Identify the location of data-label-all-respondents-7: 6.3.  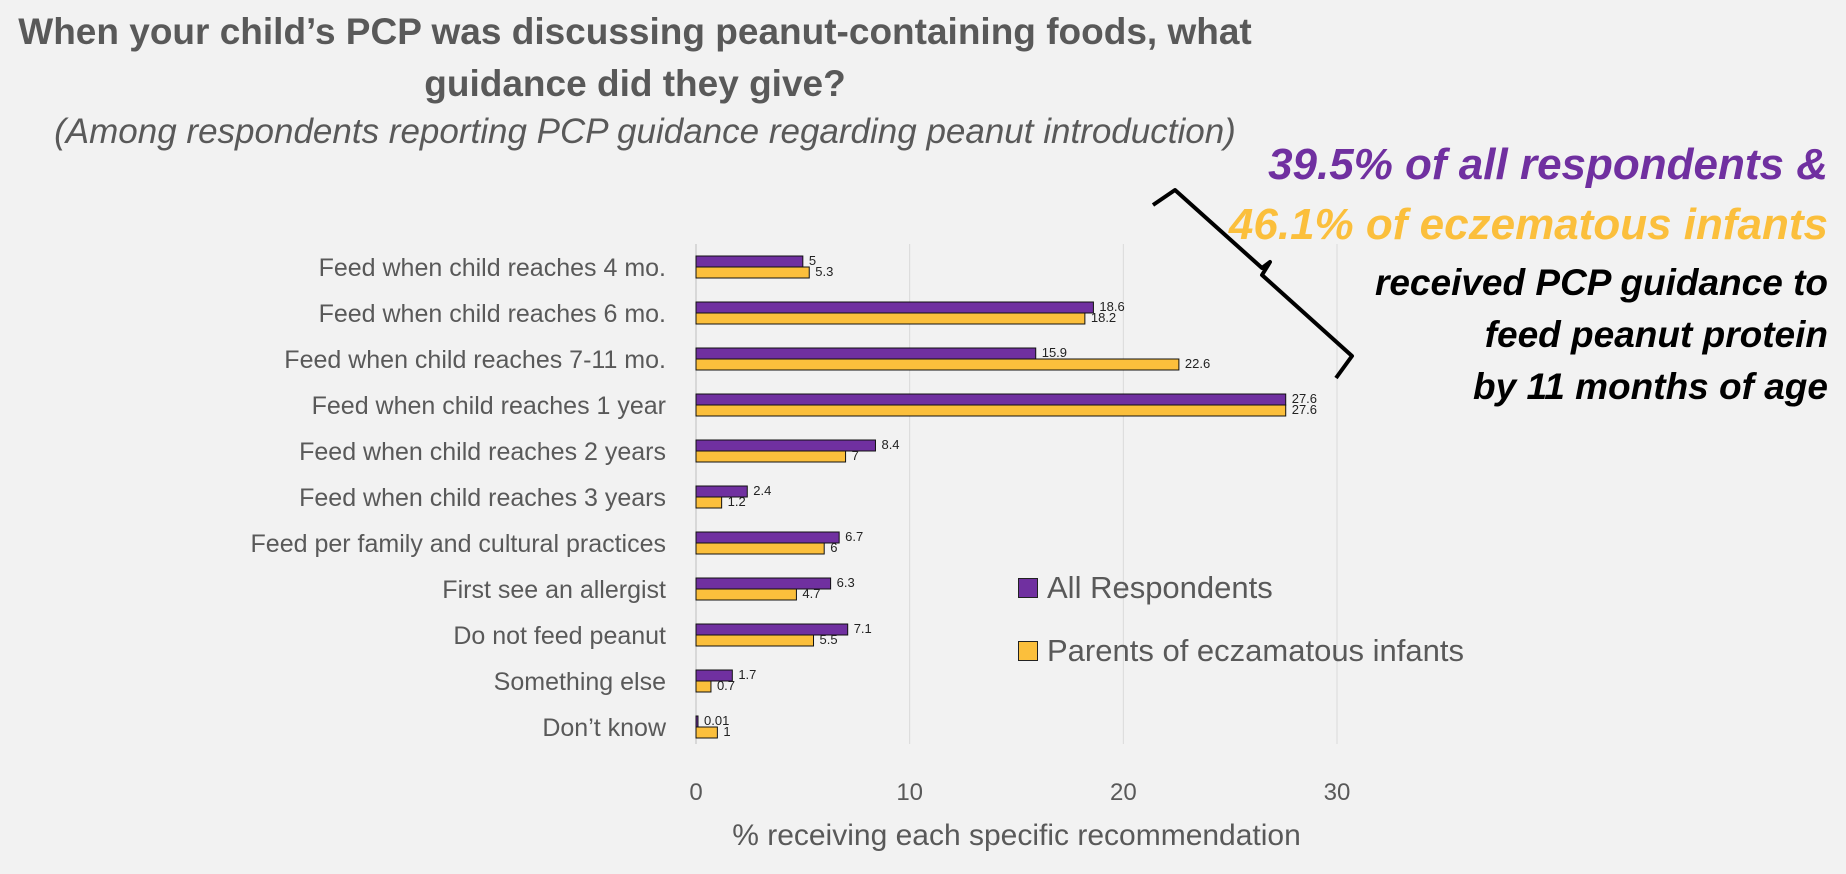
(846, 582).